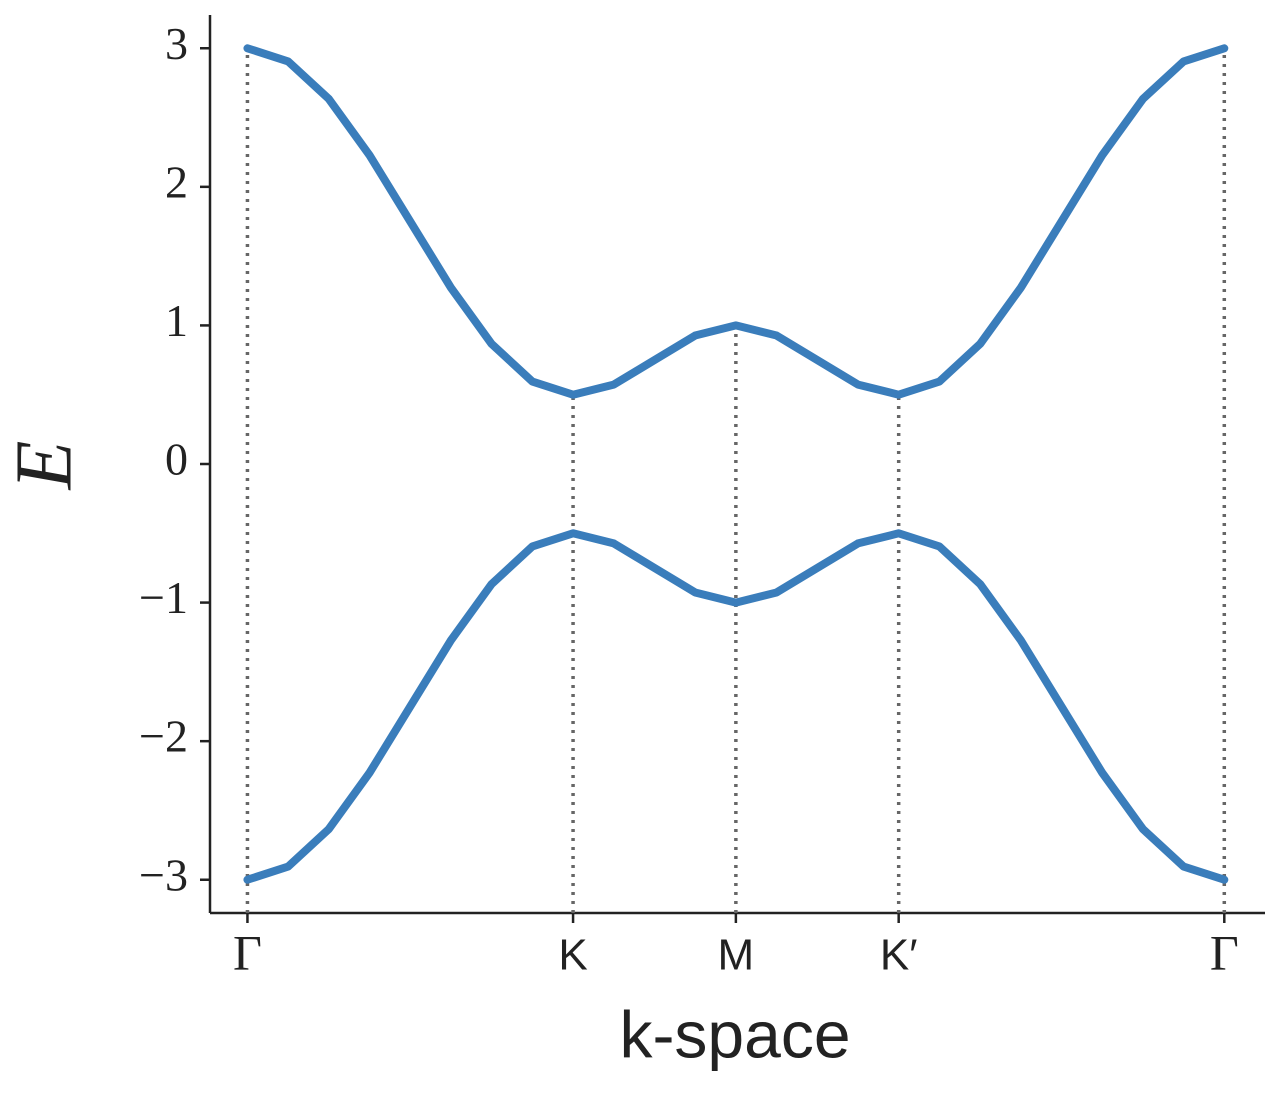 Image resolution: width=1280 pixels, height=1095 pixels. I want to click on y-tick-label: 0, so click(176, 459).